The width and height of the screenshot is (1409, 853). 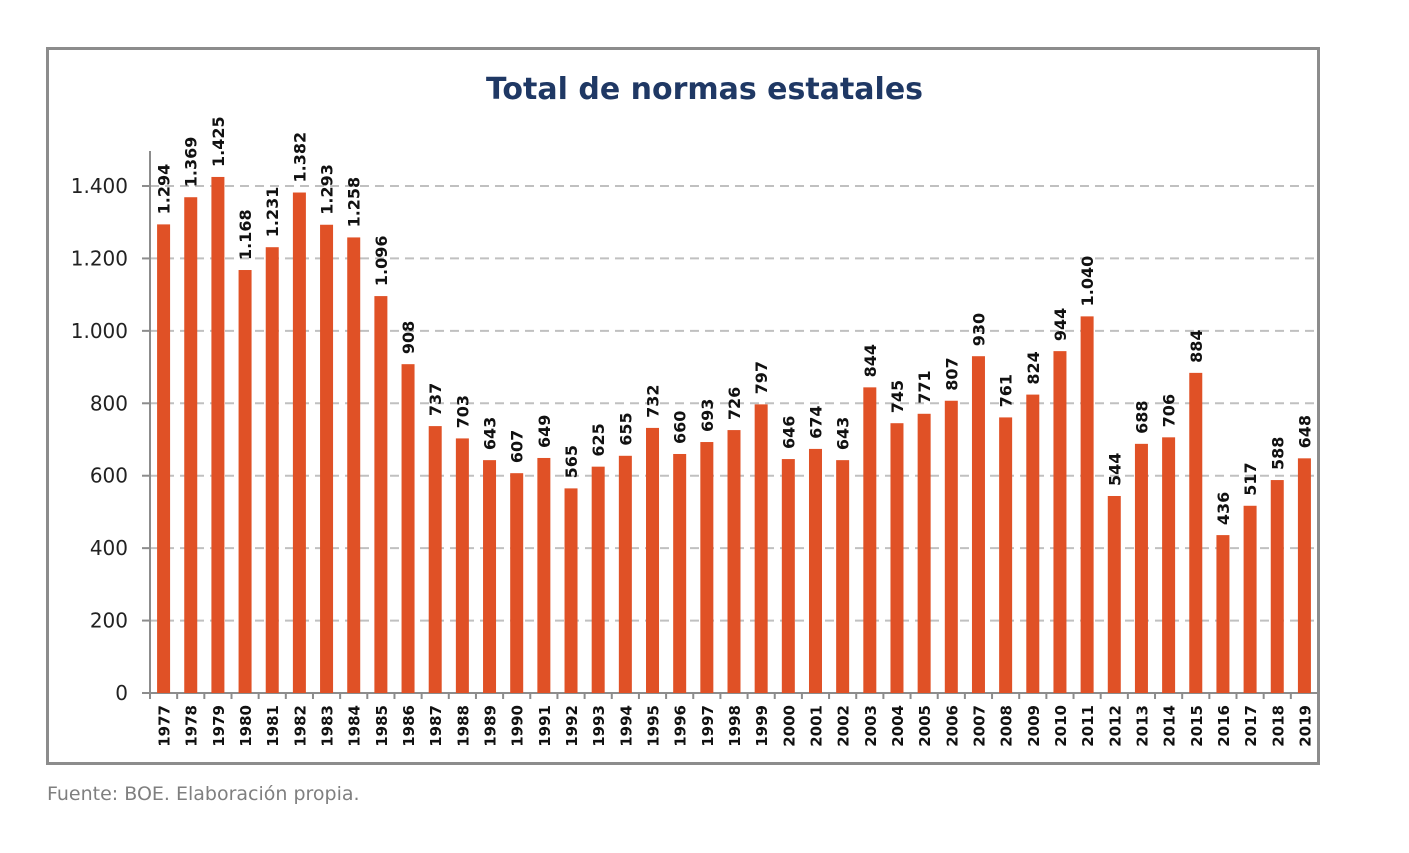 What do you see at coordinates (203, 794) in the screenshot?
I see `source-note: Fuente: BOE. Elaboración propia.` at bounding box center [203, 794].